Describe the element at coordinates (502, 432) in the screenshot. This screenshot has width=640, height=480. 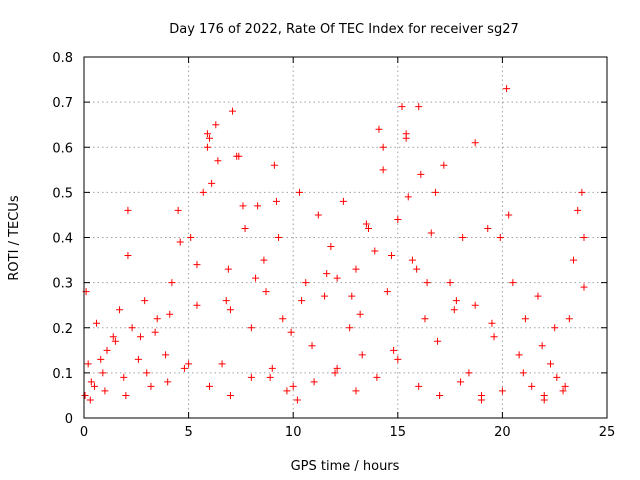
I see `x-tick-label: 20` at that location.